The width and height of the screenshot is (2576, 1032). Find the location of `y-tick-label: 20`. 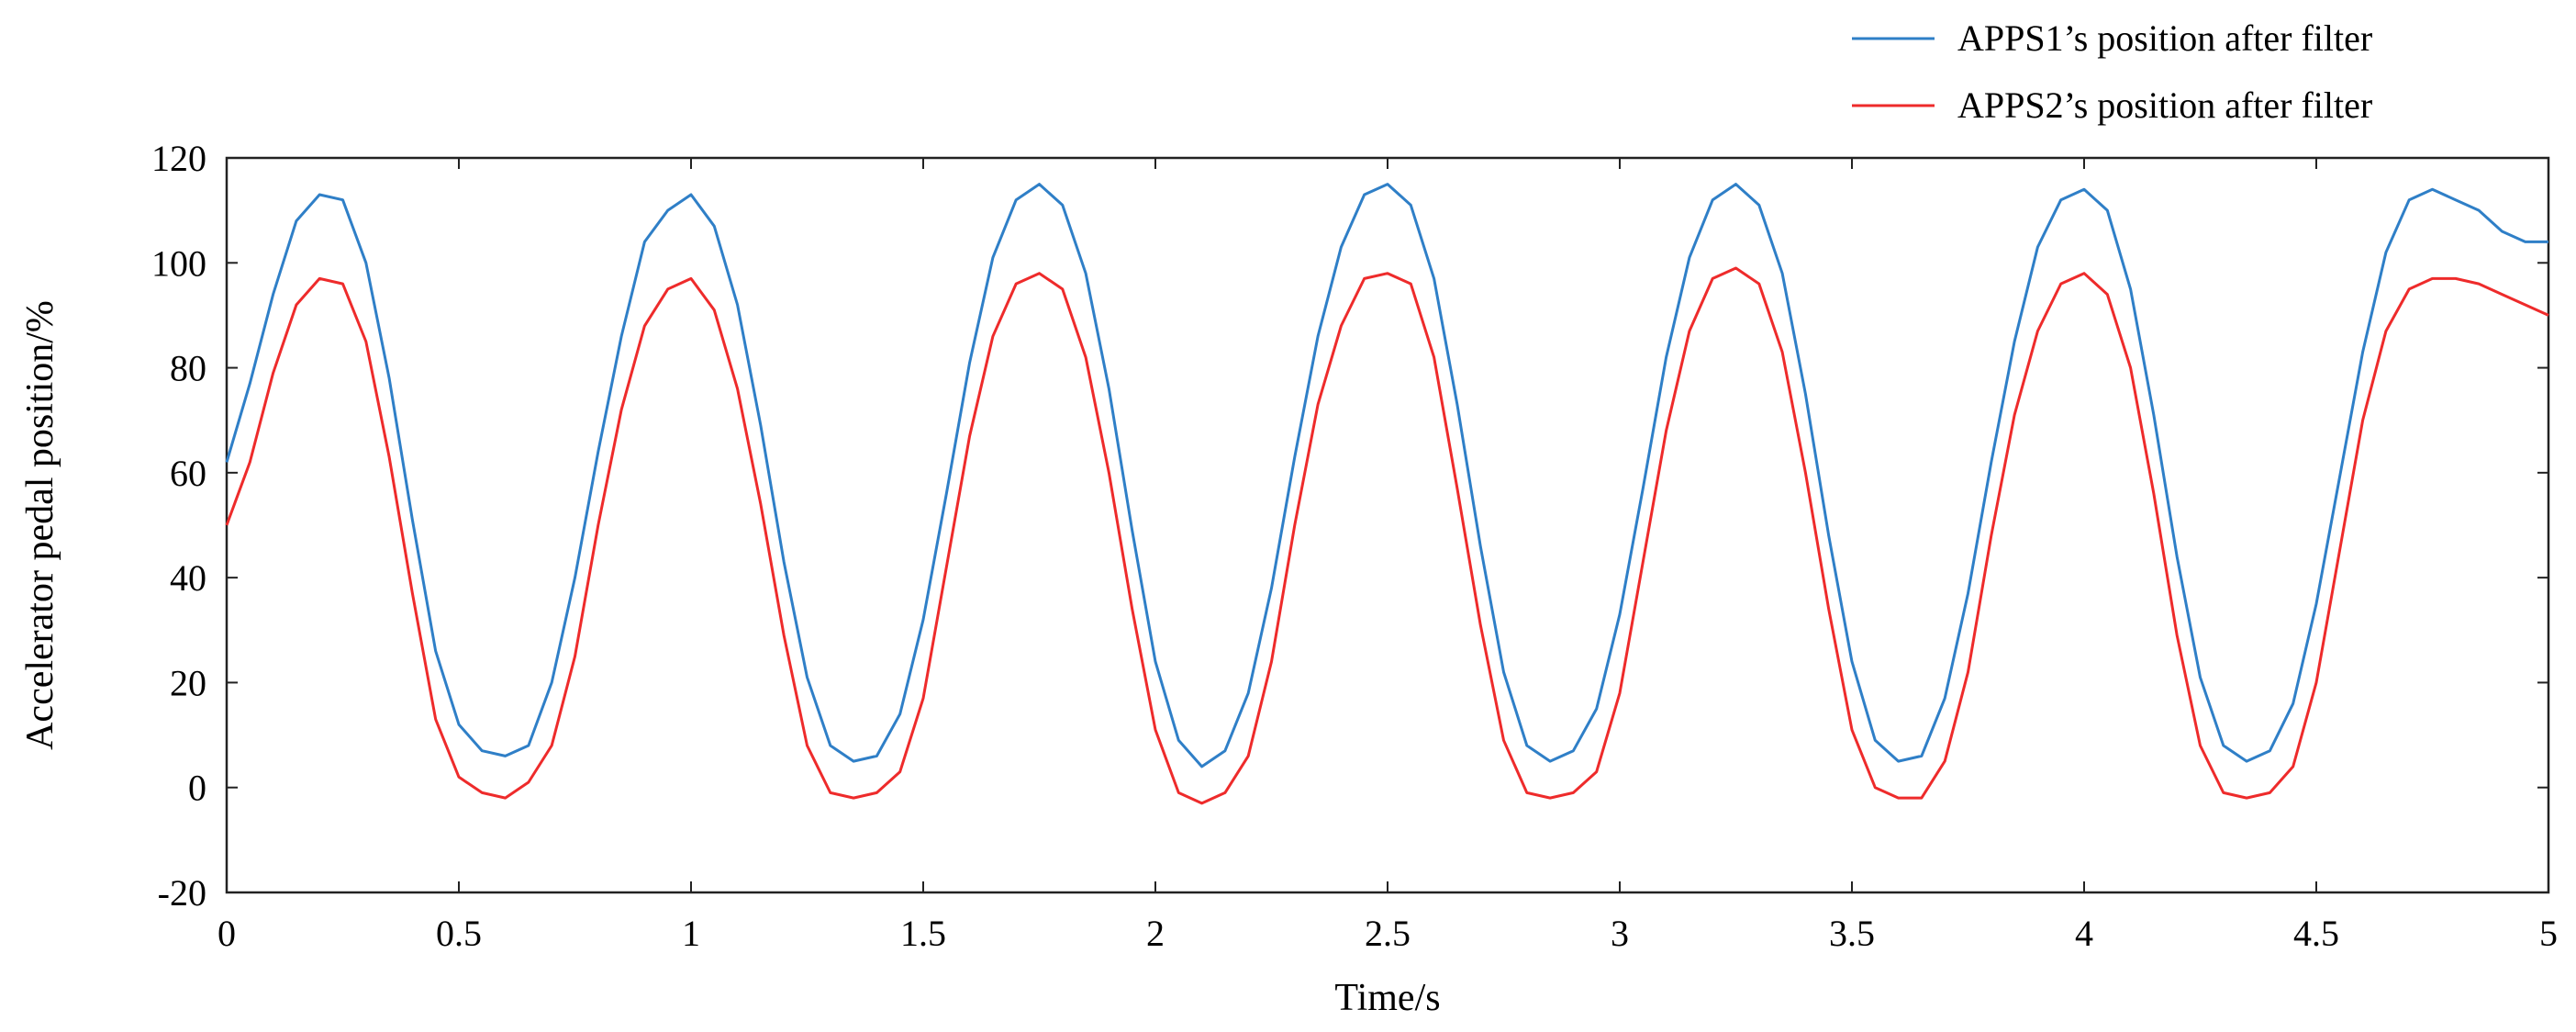

y-tick-label: 20 is located at coordinates (188, 682).